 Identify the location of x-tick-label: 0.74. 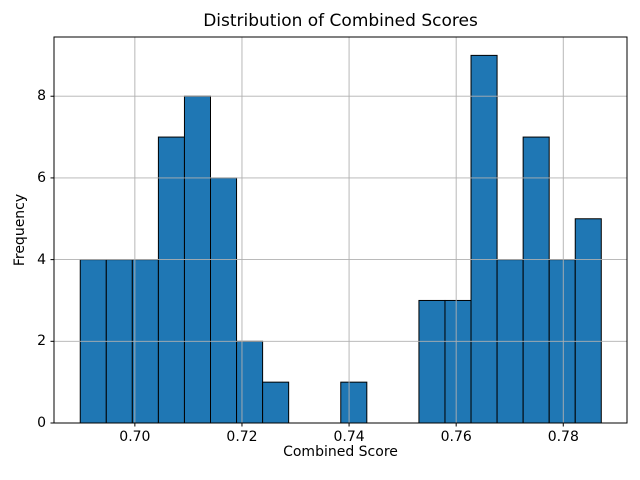
(349, 437).